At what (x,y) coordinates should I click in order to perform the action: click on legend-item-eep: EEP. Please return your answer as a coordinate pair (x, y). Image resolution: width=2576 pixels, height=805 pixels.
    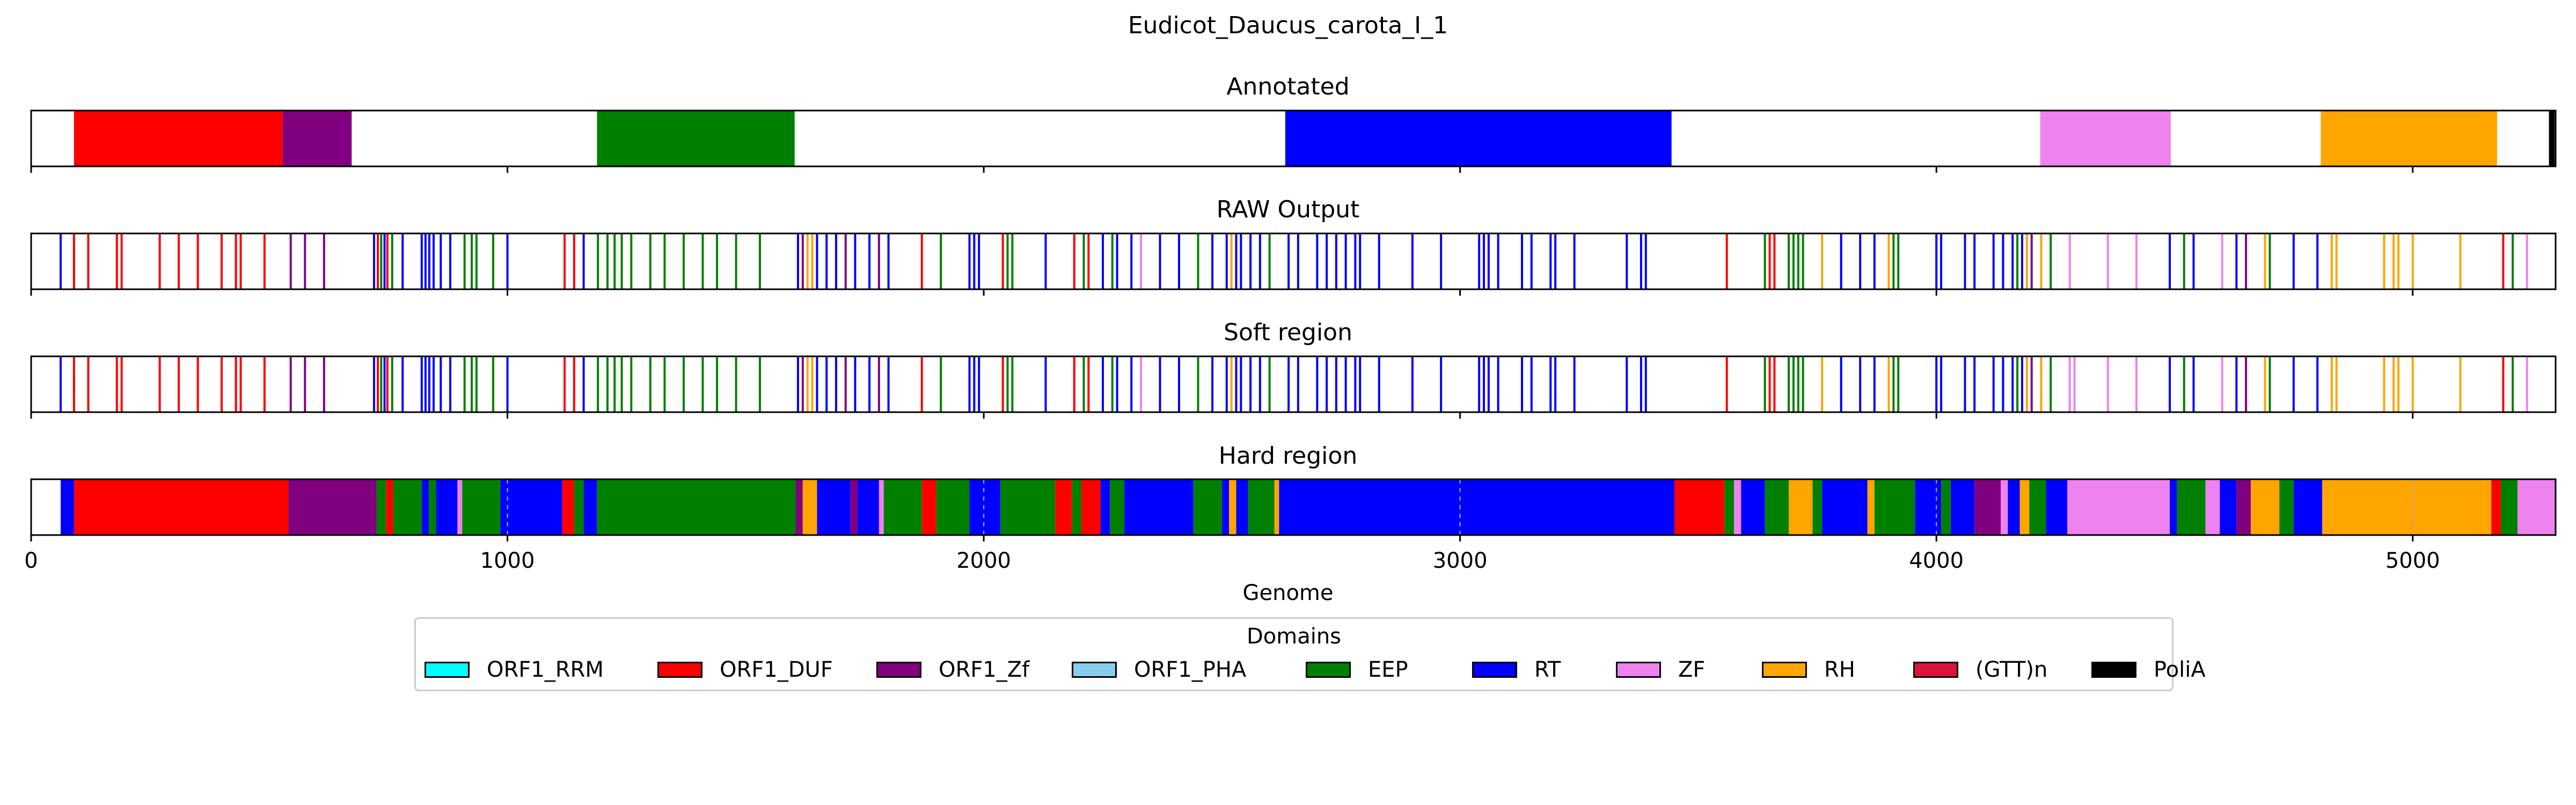
    Looking at the image, I should click on (1357, 669).